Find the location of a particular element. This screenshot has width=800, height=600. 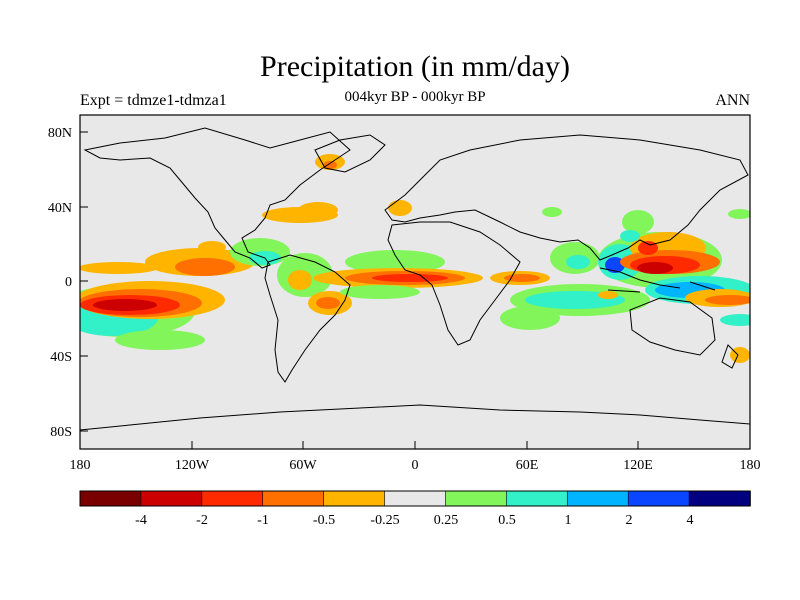

greenland-coast is located at coordinates (350, 153).